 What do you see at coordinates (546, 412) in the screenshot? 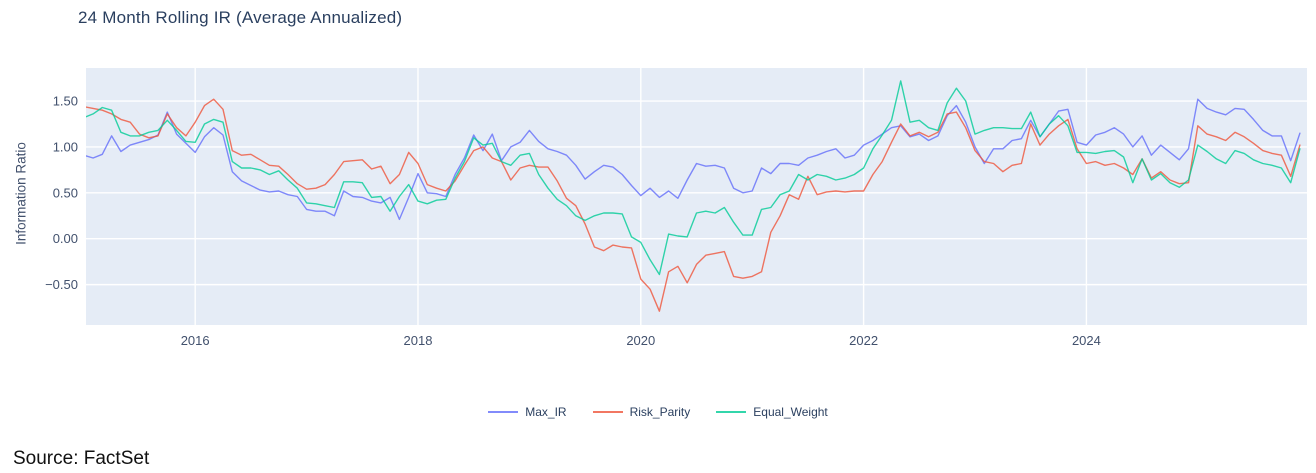
I see `legend-label: Max_IR` at bounding box center [546, 412].